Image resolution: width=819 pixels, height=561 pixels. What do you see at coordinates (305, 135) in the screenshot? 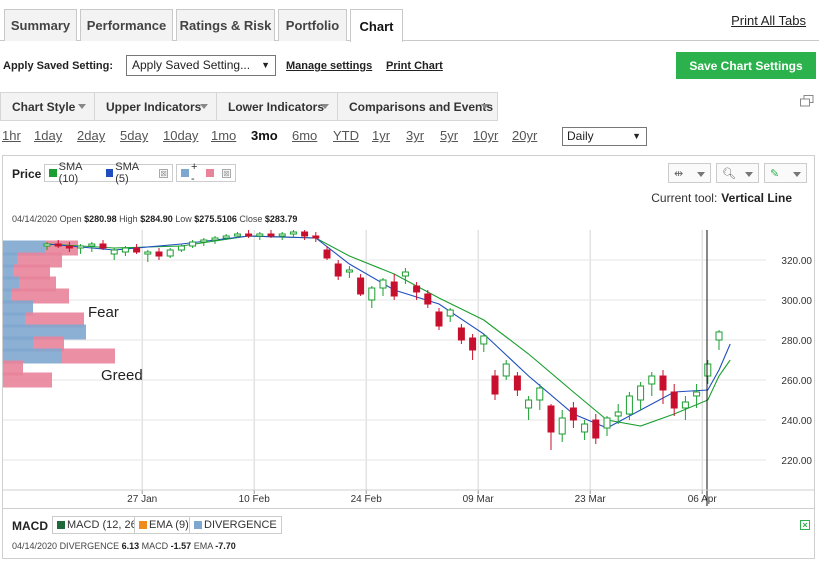
I see `range-6mo: 6mo` at bounding box center [305, 135].